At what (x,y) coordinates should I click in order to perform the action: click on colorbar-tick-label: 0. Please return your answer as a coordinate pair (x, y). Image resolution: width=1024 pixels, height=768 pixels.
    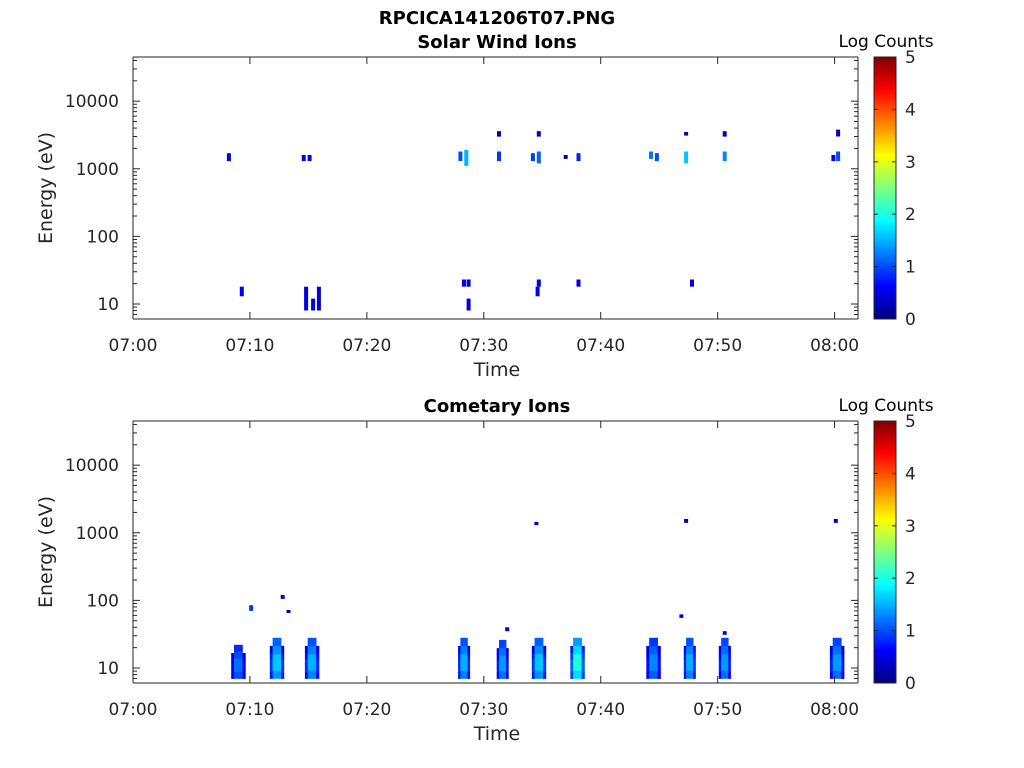
    Looking at the image, I should click on (910, 320).